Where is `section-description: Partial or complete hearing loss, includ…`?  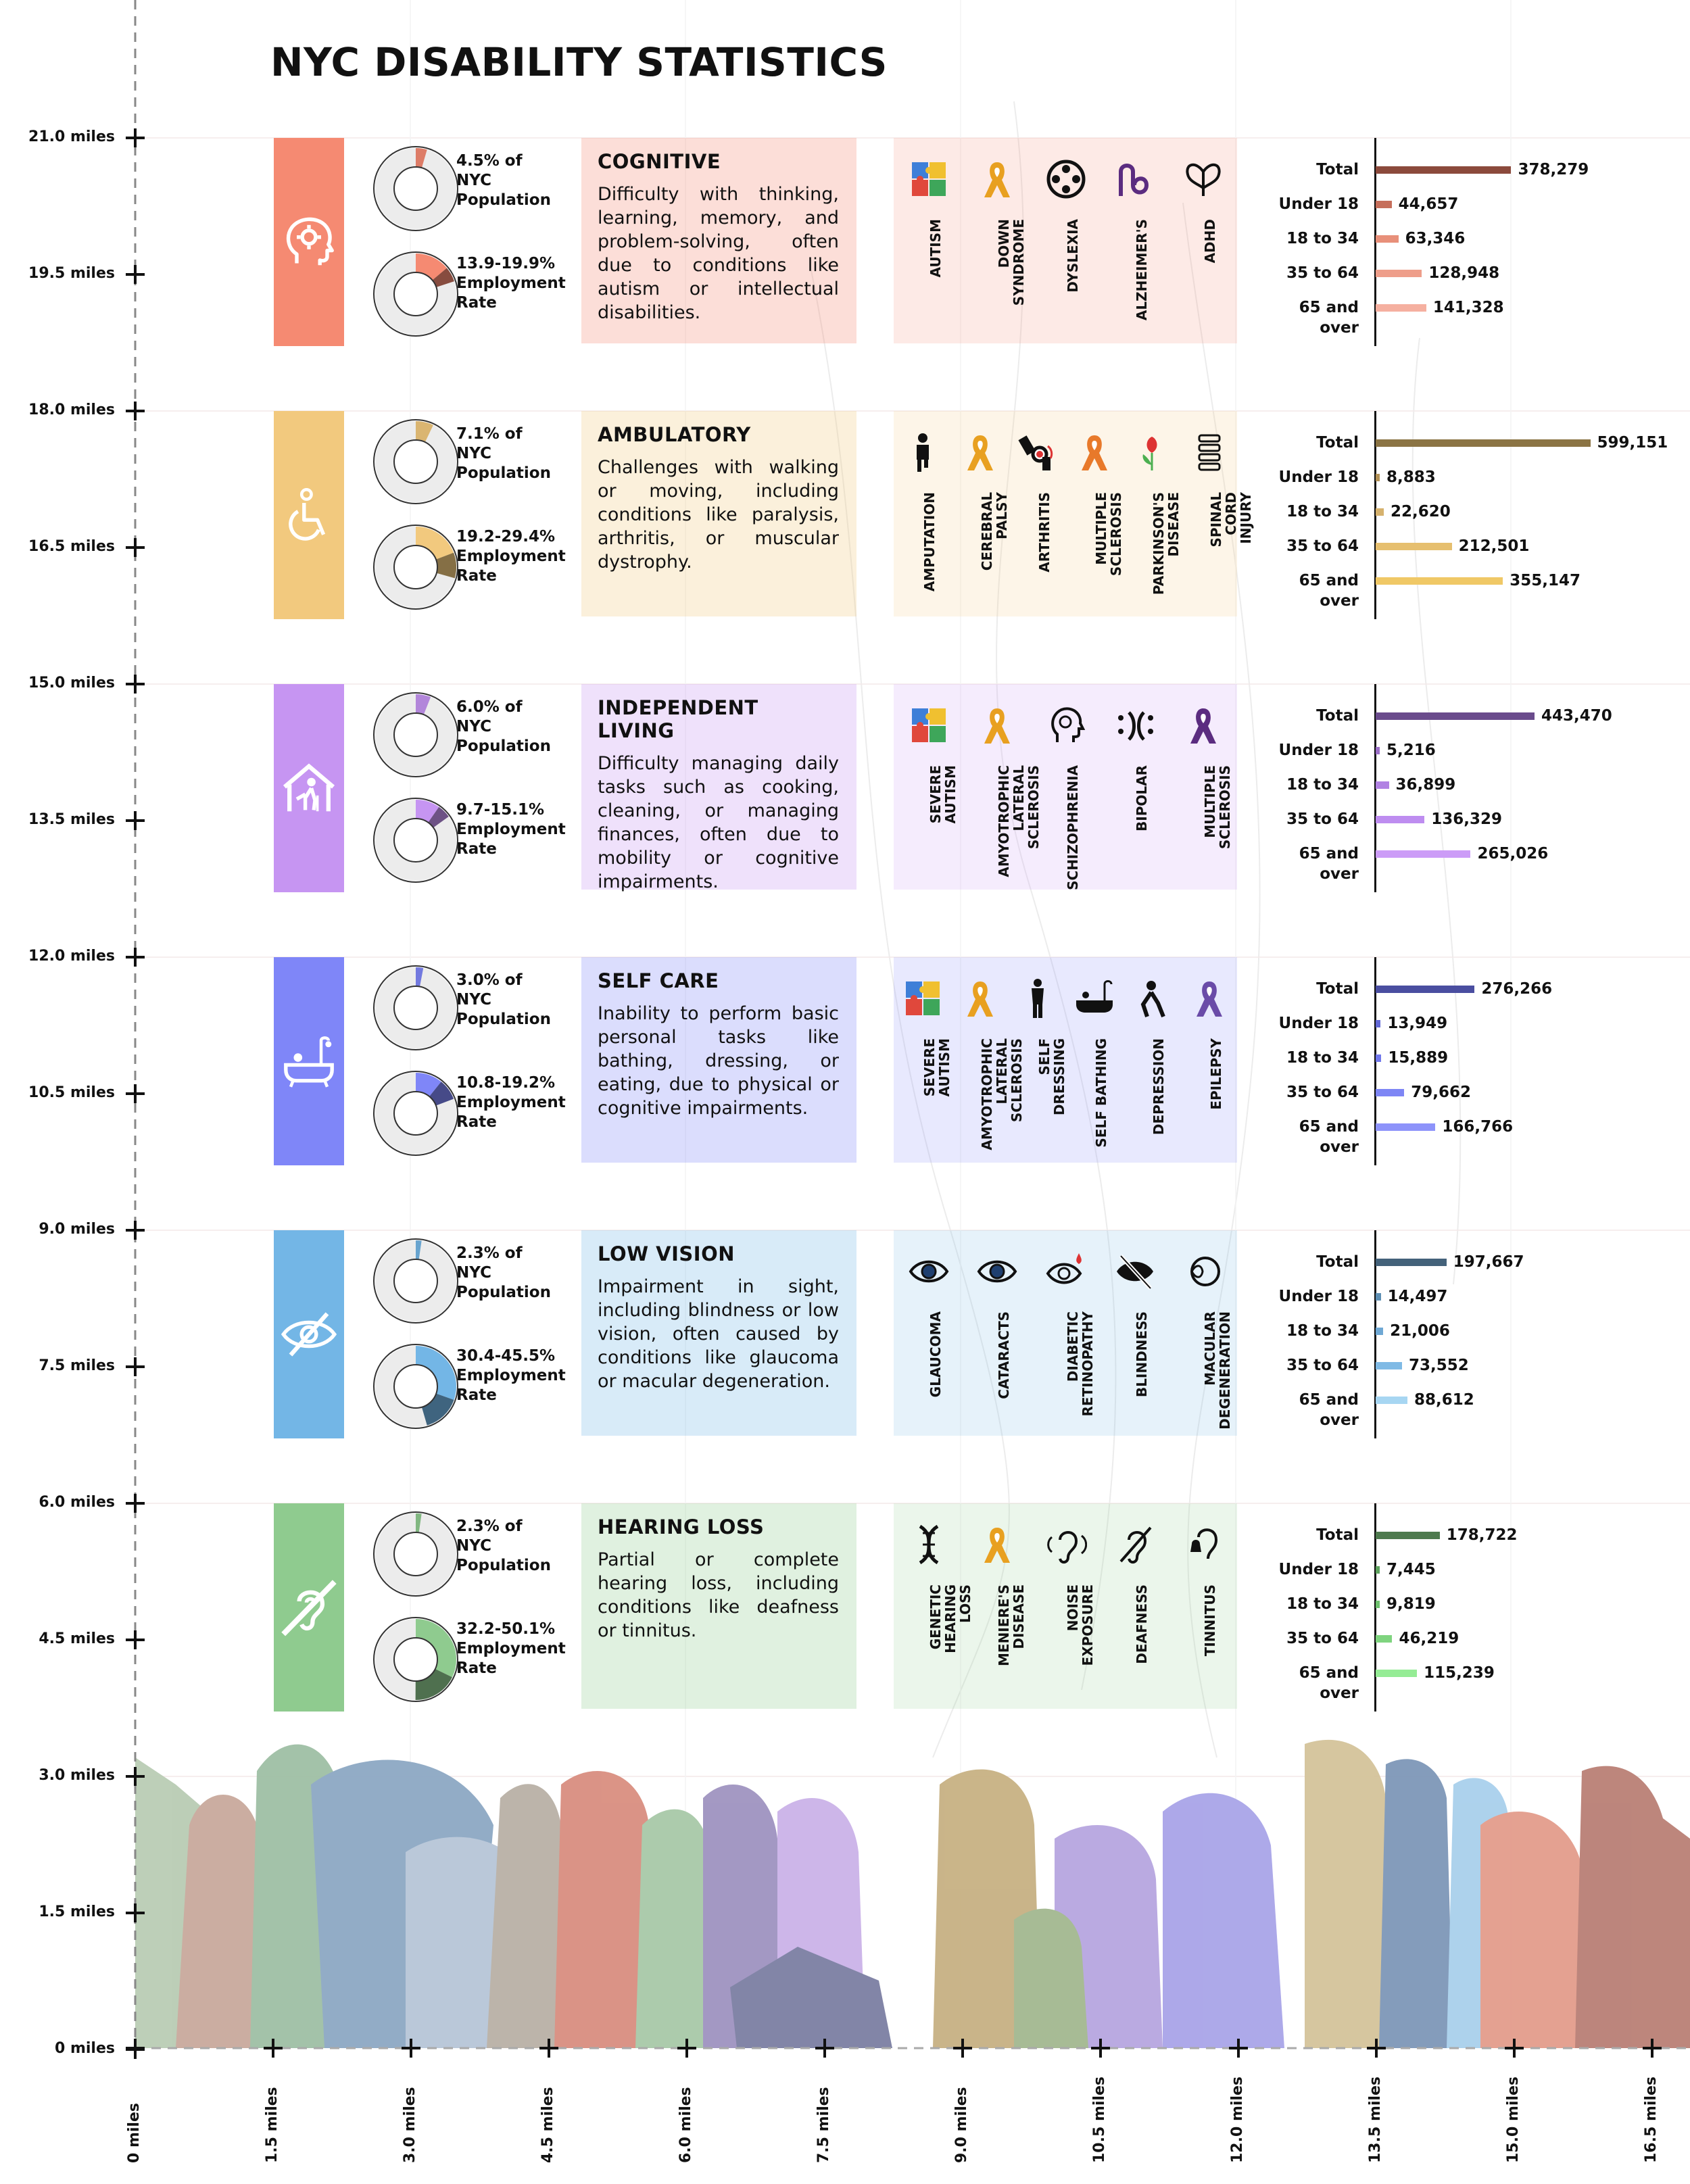 section-description: Partial or complete hearing loss, includ… is located at coordinates (719, 1595).